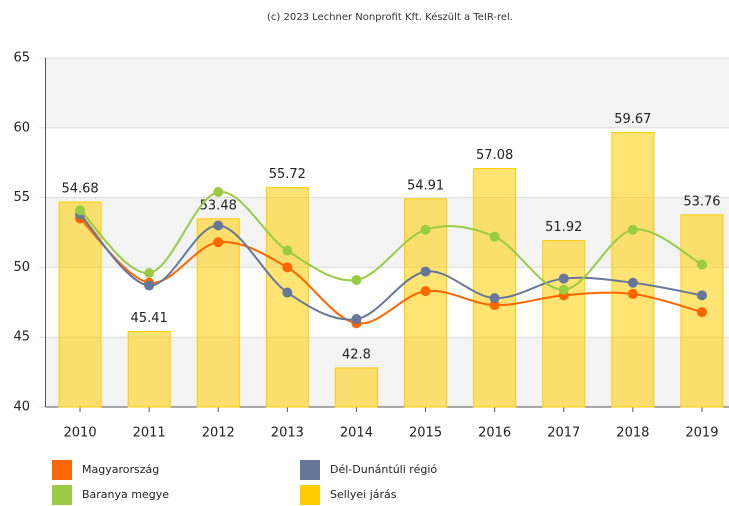 The image size is (729, 506). What do you see at coordinates (425, 185) in the screenshot?
I see `data-label: 54.91` at bounding box center [425, 185].